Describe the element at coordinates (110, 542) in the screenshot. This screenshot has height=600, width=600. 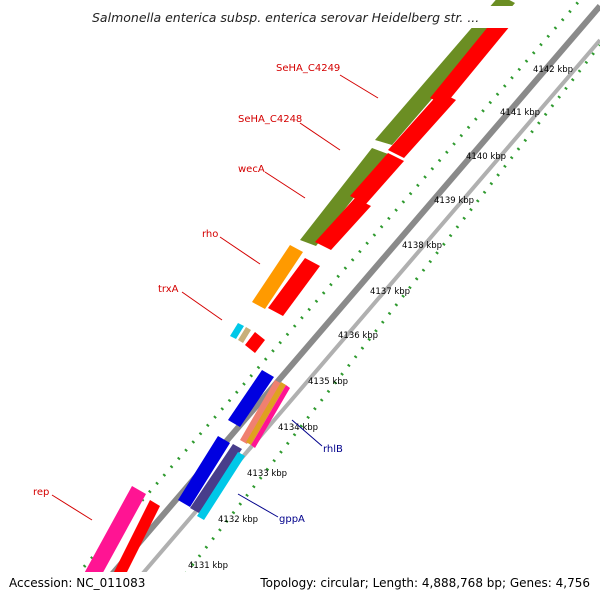
I see `gene-pink-rep` at that location.